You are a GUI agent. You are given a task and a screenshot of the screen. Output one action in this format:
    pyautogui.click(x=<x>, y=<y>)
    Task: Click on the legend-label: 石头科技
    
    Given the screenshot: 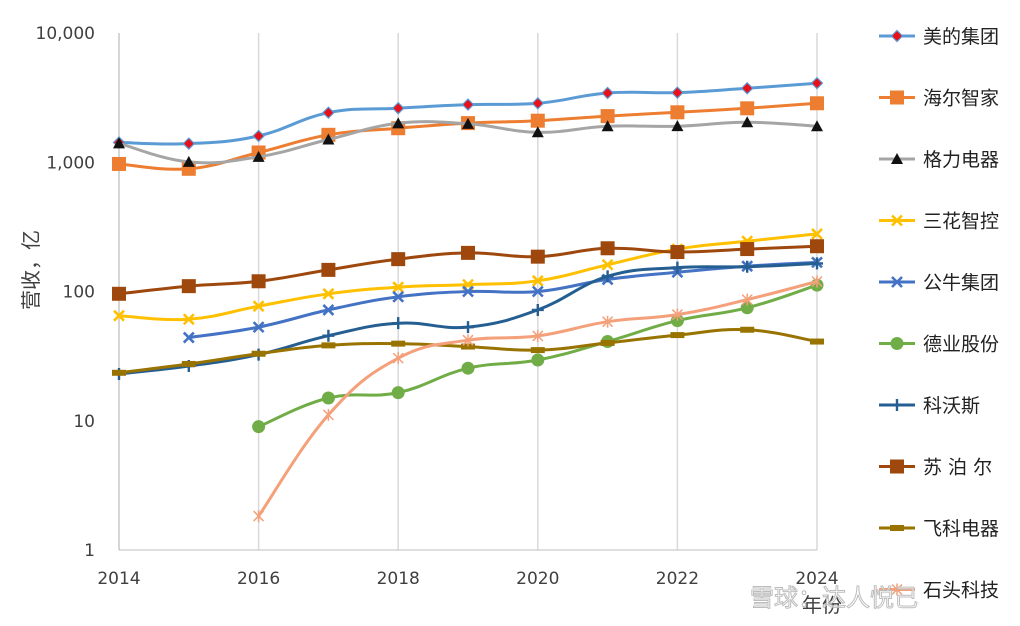 What is the action you would take?
    pyautogui.click(x=961, y=591)
    